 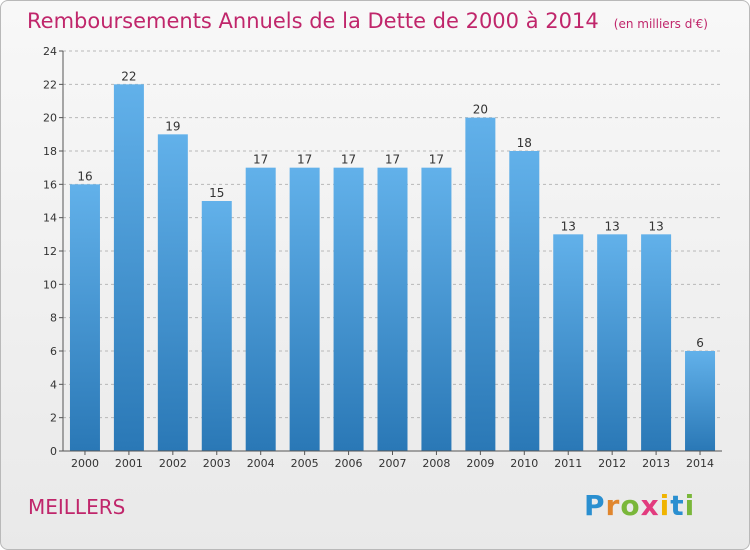 I want to click on bar-value-label: 16, so click(x=84, y=176).